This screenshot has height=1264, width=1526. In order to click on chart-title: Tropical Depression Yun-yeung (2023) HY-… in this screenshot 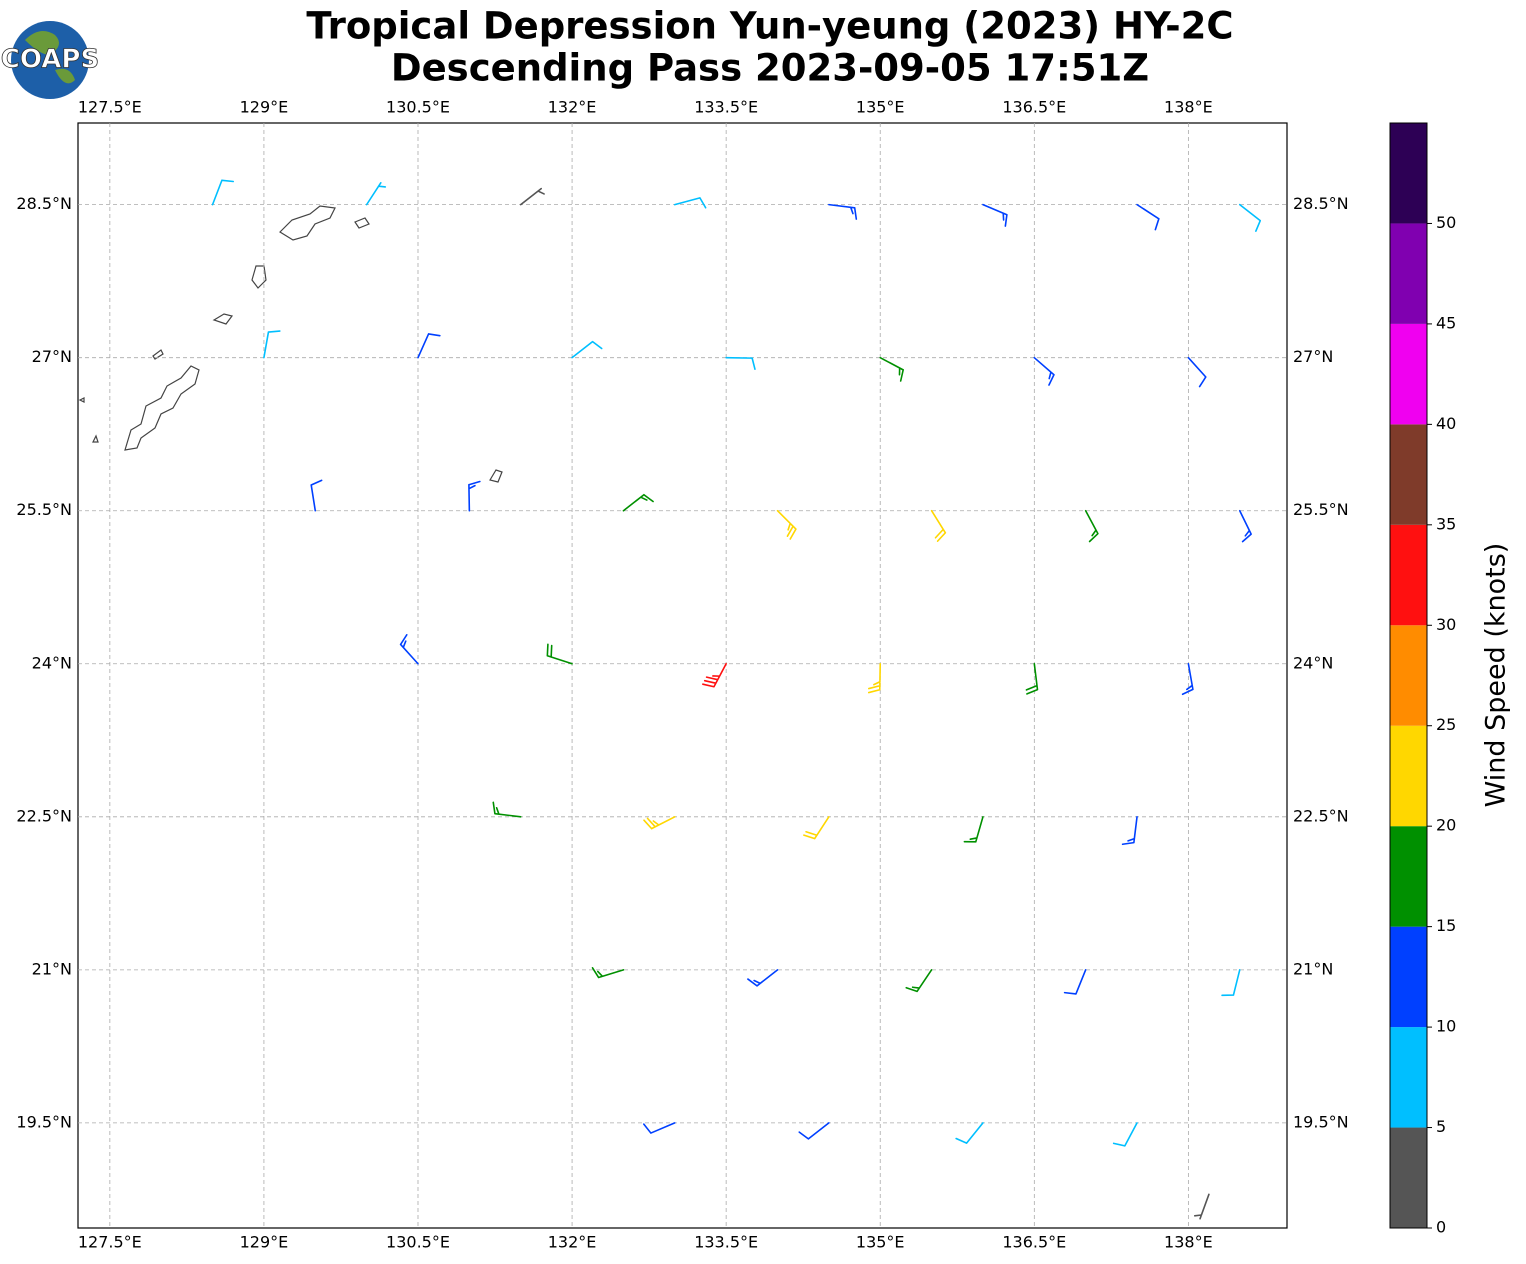, I will do `click(769, 26)`.